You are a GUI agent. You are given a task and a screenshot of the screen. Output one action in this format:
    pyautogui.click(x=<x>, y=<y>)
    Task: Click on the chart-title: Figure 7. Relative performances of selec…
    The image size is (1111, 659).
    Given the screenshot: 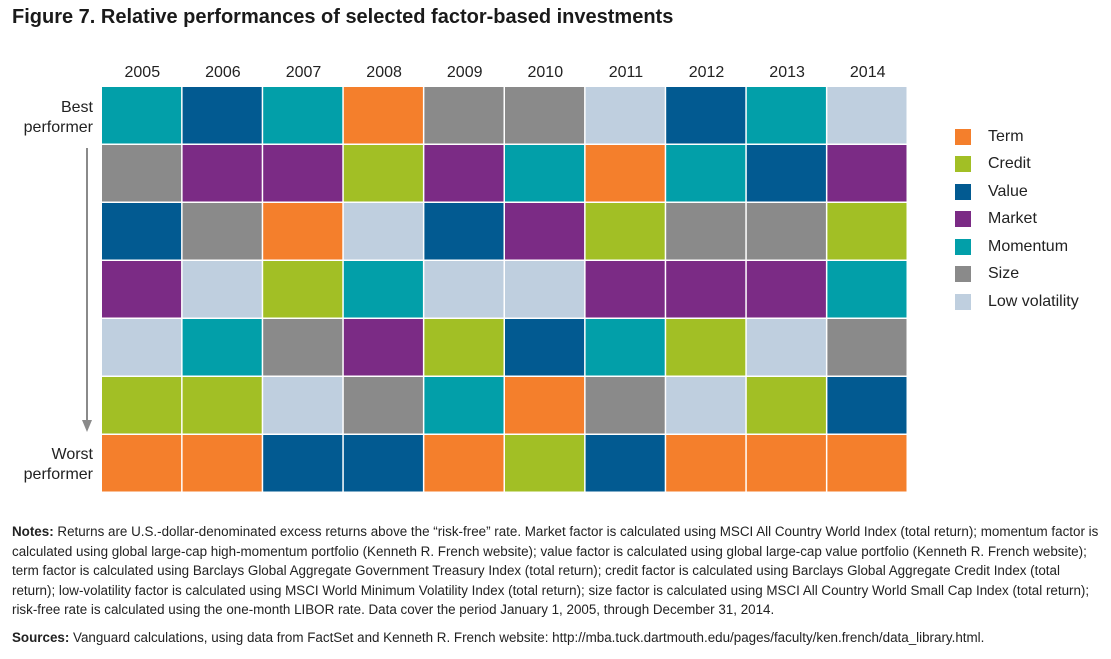 What is the action you would take?
    pyautogui.click(x=343, y=17)
    